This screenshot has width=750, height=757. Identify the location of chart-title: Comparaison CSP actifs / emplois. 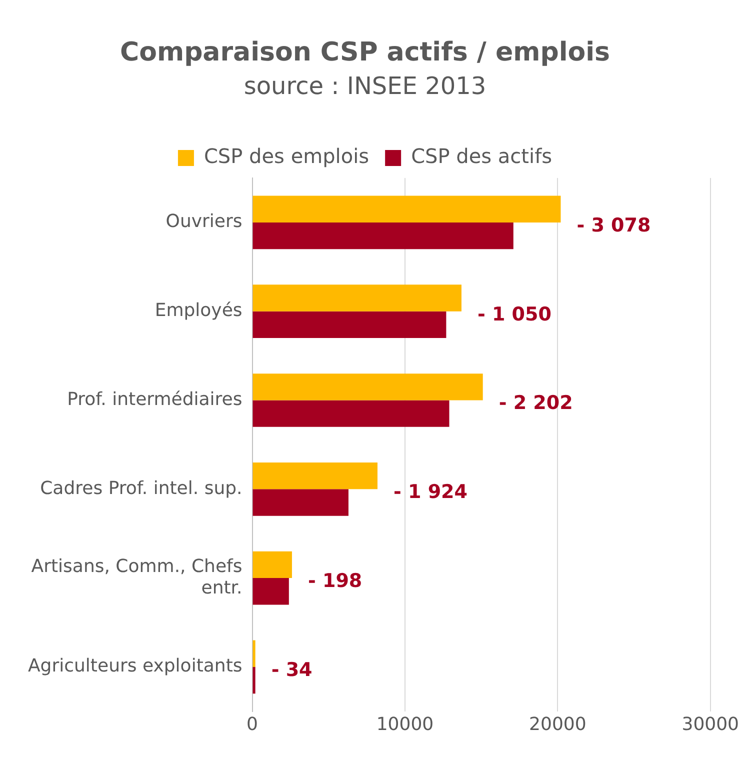
(365, 52).